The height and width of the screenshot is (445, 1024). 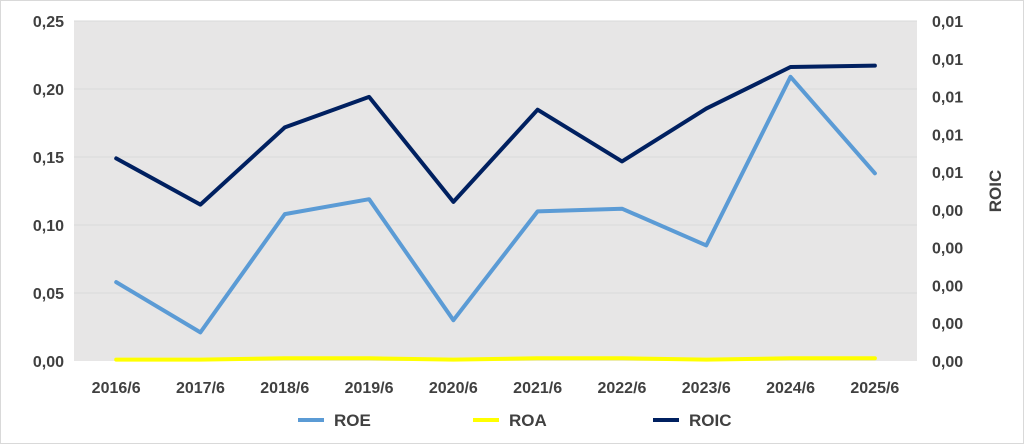 What do you see at coordinates (528, 420) in the screenshot?
I see `legend-label-roa: ROA` at bounding box center [528, 420].